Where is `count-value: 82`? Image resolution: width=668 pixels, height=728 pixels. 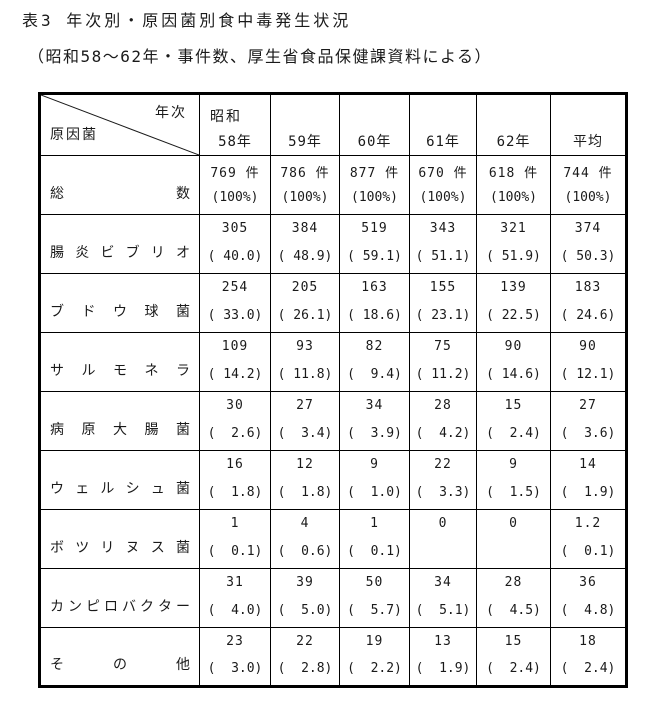
count-value: 82 is located at coordinates (374, 346).